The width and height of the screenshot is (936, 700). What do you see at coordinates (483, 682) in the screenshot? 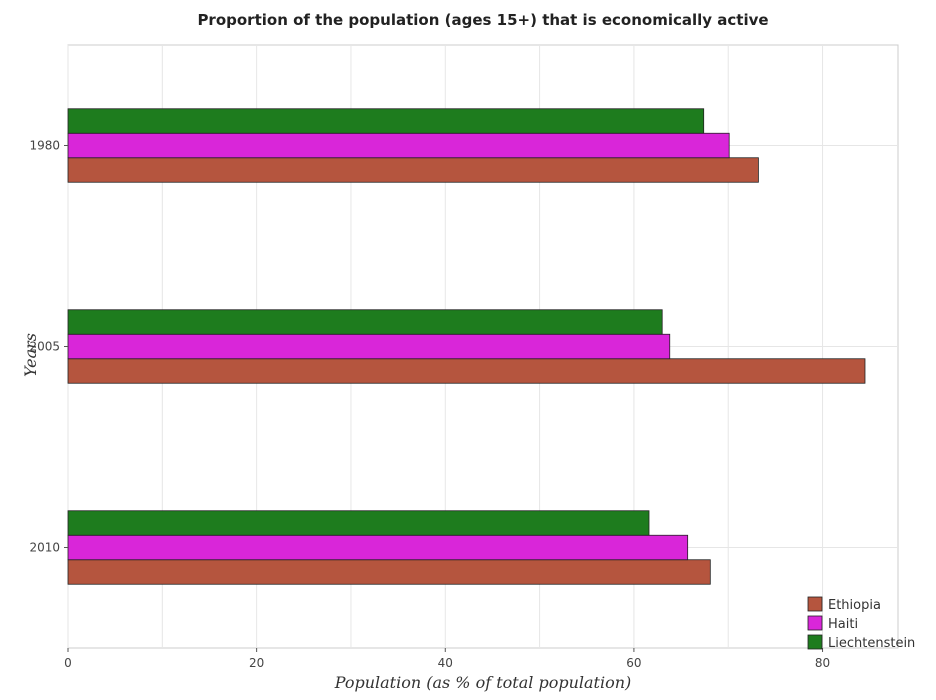
I see `x-axis-label: Population (as % of total population)` at bounding box center [483, 682].